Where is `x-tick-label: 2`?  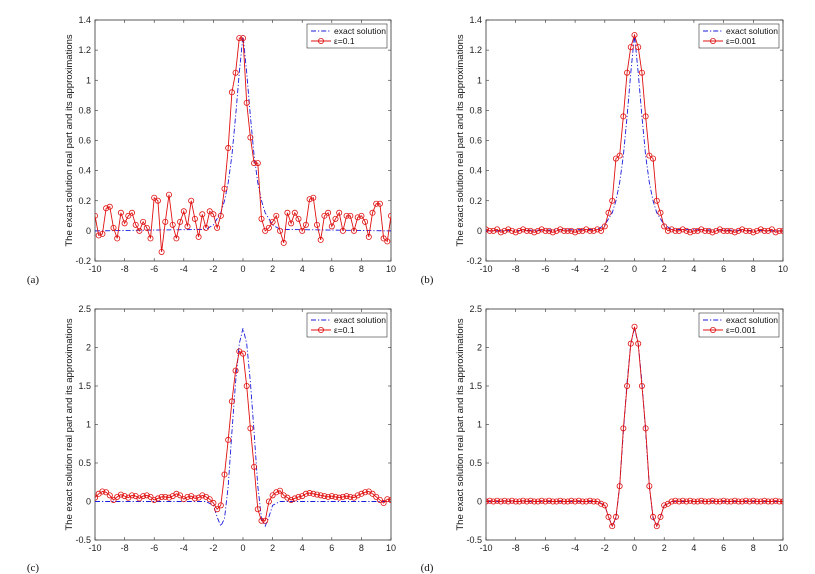
x-tick-label: 2 is located at coordinates (272, 548).